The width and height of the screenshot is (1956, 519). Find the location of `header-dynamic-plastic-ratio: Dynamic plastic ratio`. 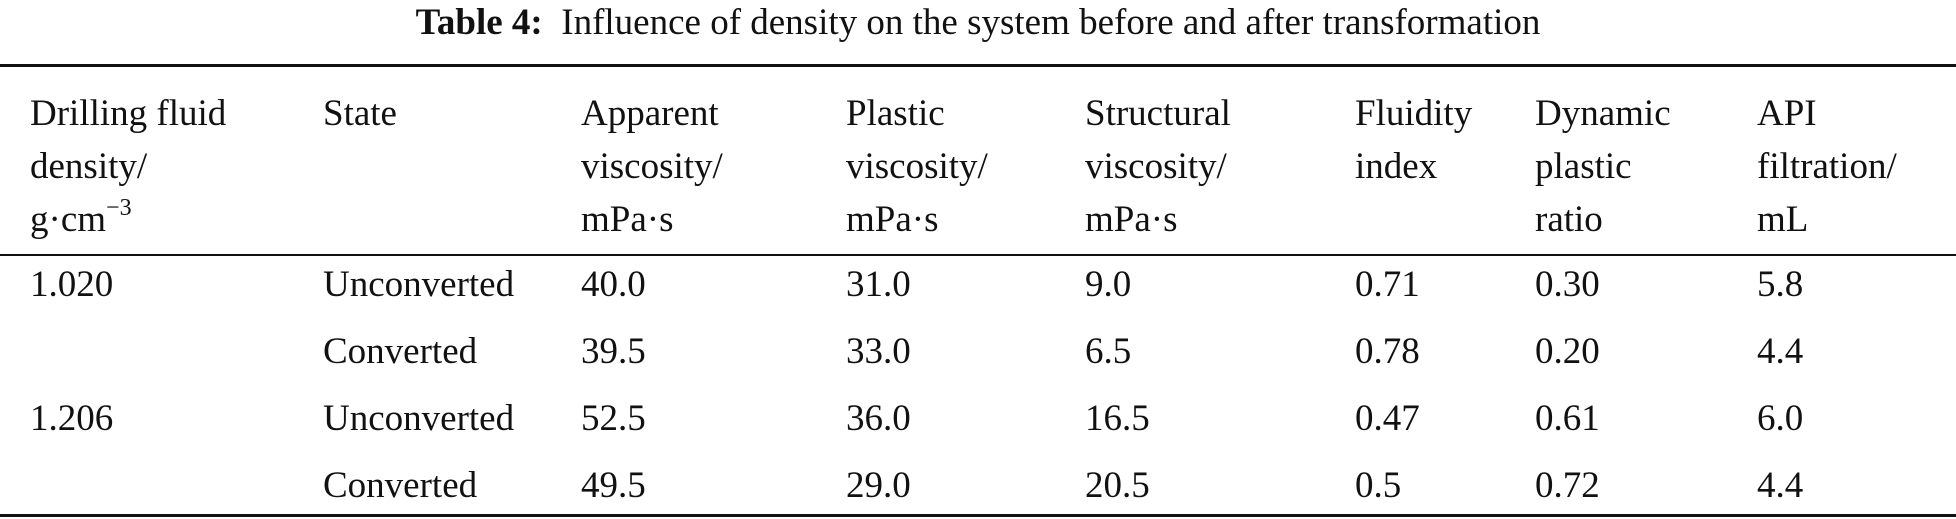

header-dynamic-plastic-ratio: Dynamic plastic ratio is located at coordinates (1603, 166).